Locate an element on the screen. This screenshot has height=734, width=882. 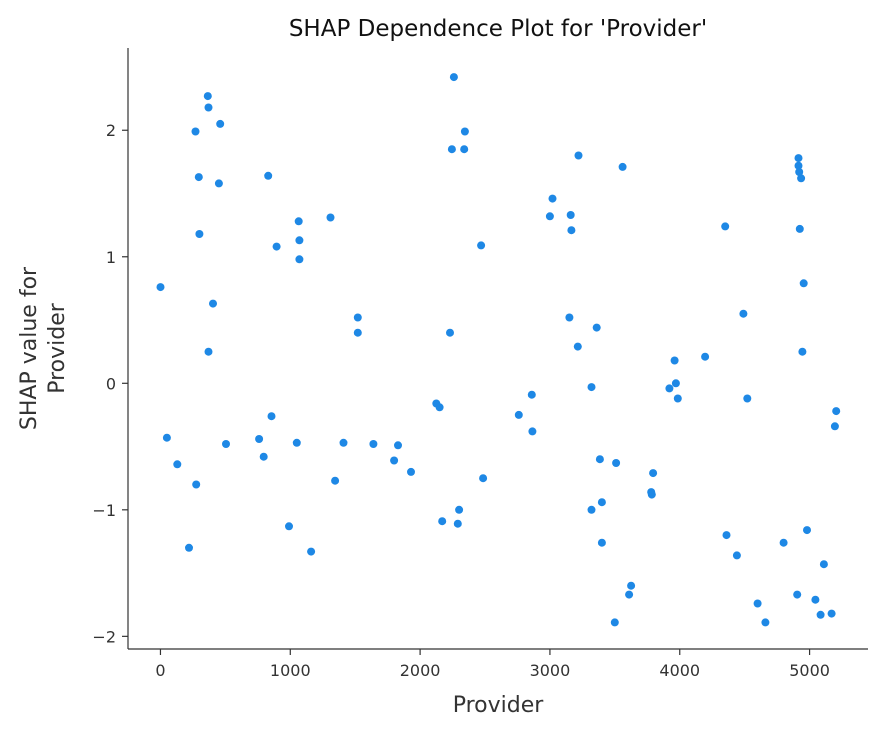
chart-title: SHAP Dependence Plot for 'Provider' is located at coordinates (498, 29).